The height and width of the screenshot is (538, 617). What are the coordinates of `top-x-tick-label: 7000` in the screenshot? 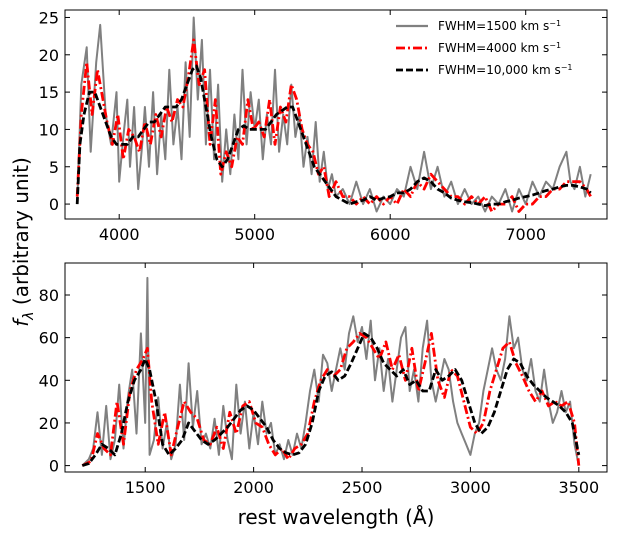 It's located at (525, 234).